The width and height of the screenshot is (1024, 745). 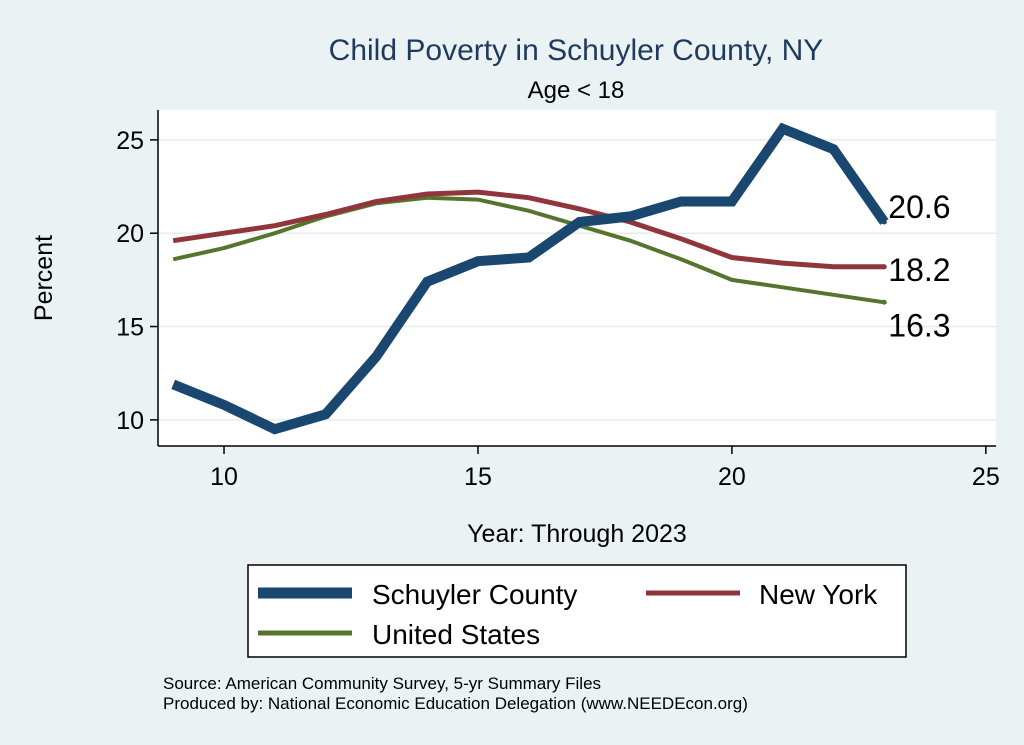 What do you see at coordinates (130, 234) in the screenshot?
I see `y-tick-label: 20` at bounding box center [130, 234].